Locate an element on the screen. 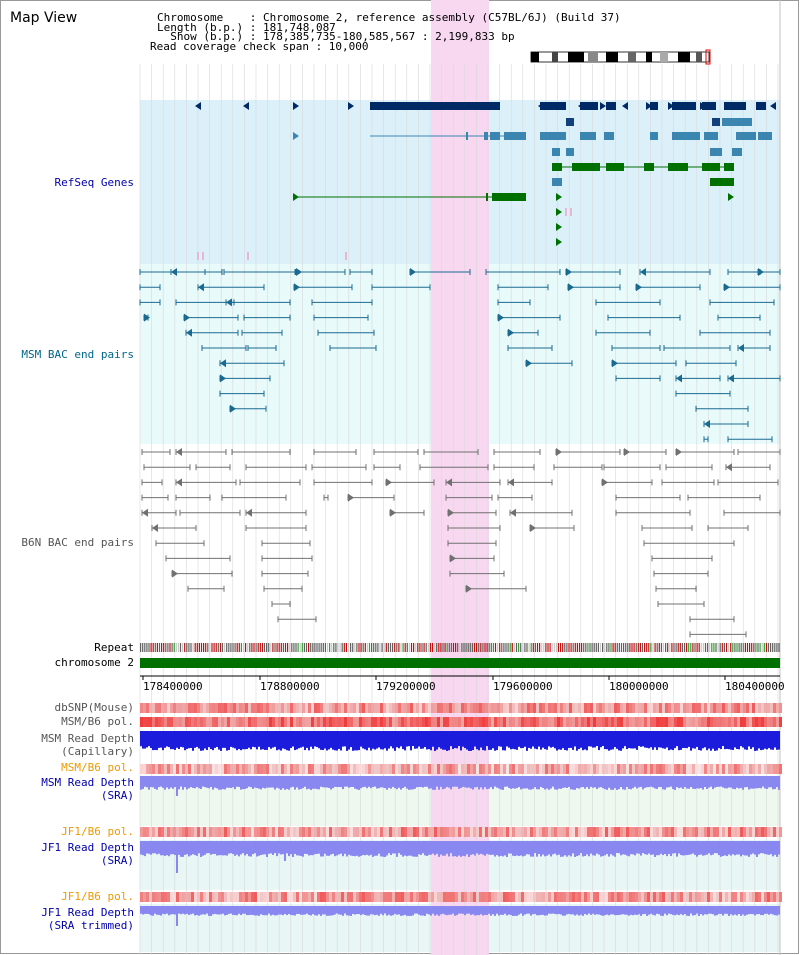  track-label-msm-depth-sra: MSM Read Depth (SRA) is located at coordinates (87, 789).